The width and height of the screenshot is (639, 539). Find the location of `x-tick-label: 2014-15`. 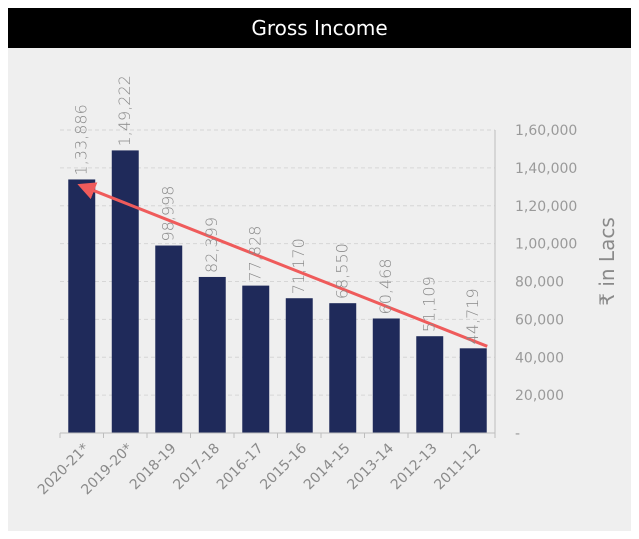

x-tick-label: 2014-15 is located at coordinates (327, 467).